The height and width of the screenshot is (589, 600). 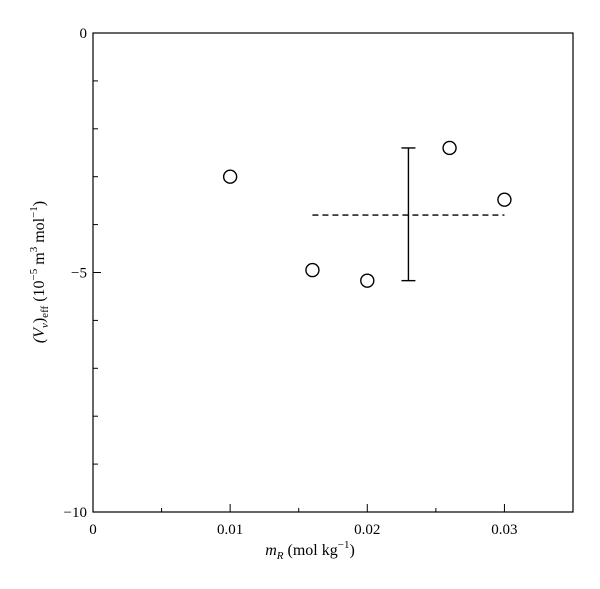 I want to click on y-tick-label: −10, so click(x=75, y=513).